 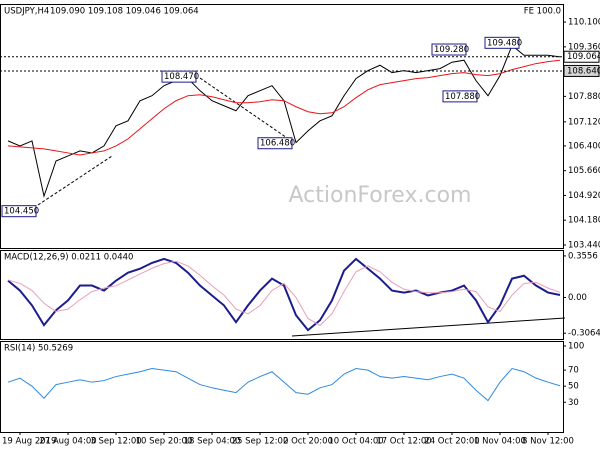 What do you see at coordinates (584, 146) in the screenshot?
I see `y-tick-label: 106.400` at bounding box center [584, 146].